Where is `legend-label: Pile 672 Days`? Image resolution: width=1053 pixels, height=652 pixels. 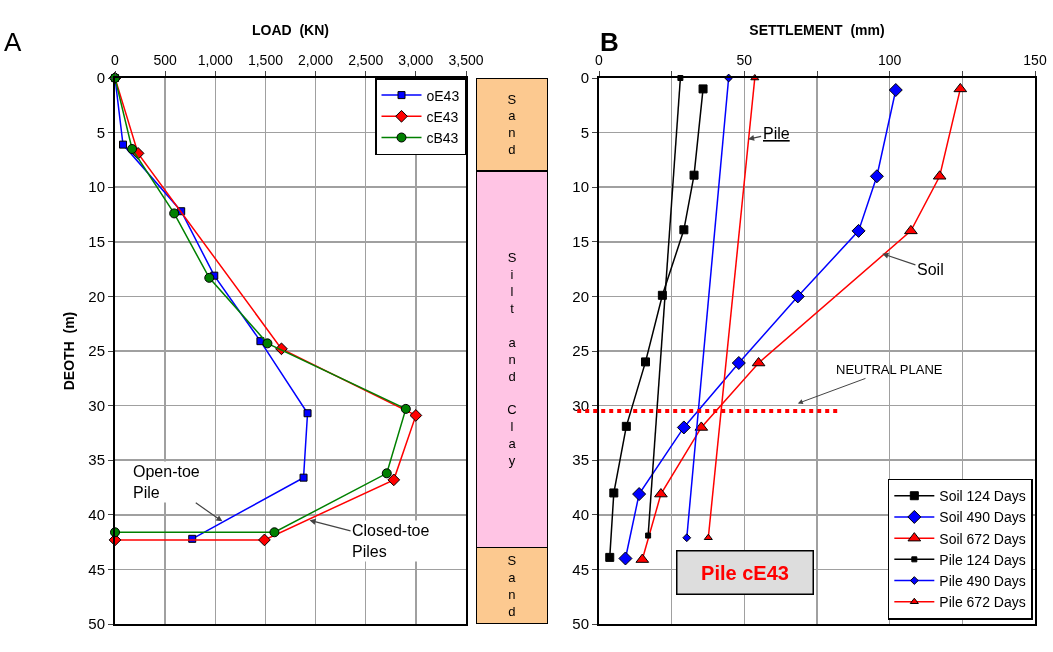 legend-label: Pile 672 Days is located at coordinates (982, 602).